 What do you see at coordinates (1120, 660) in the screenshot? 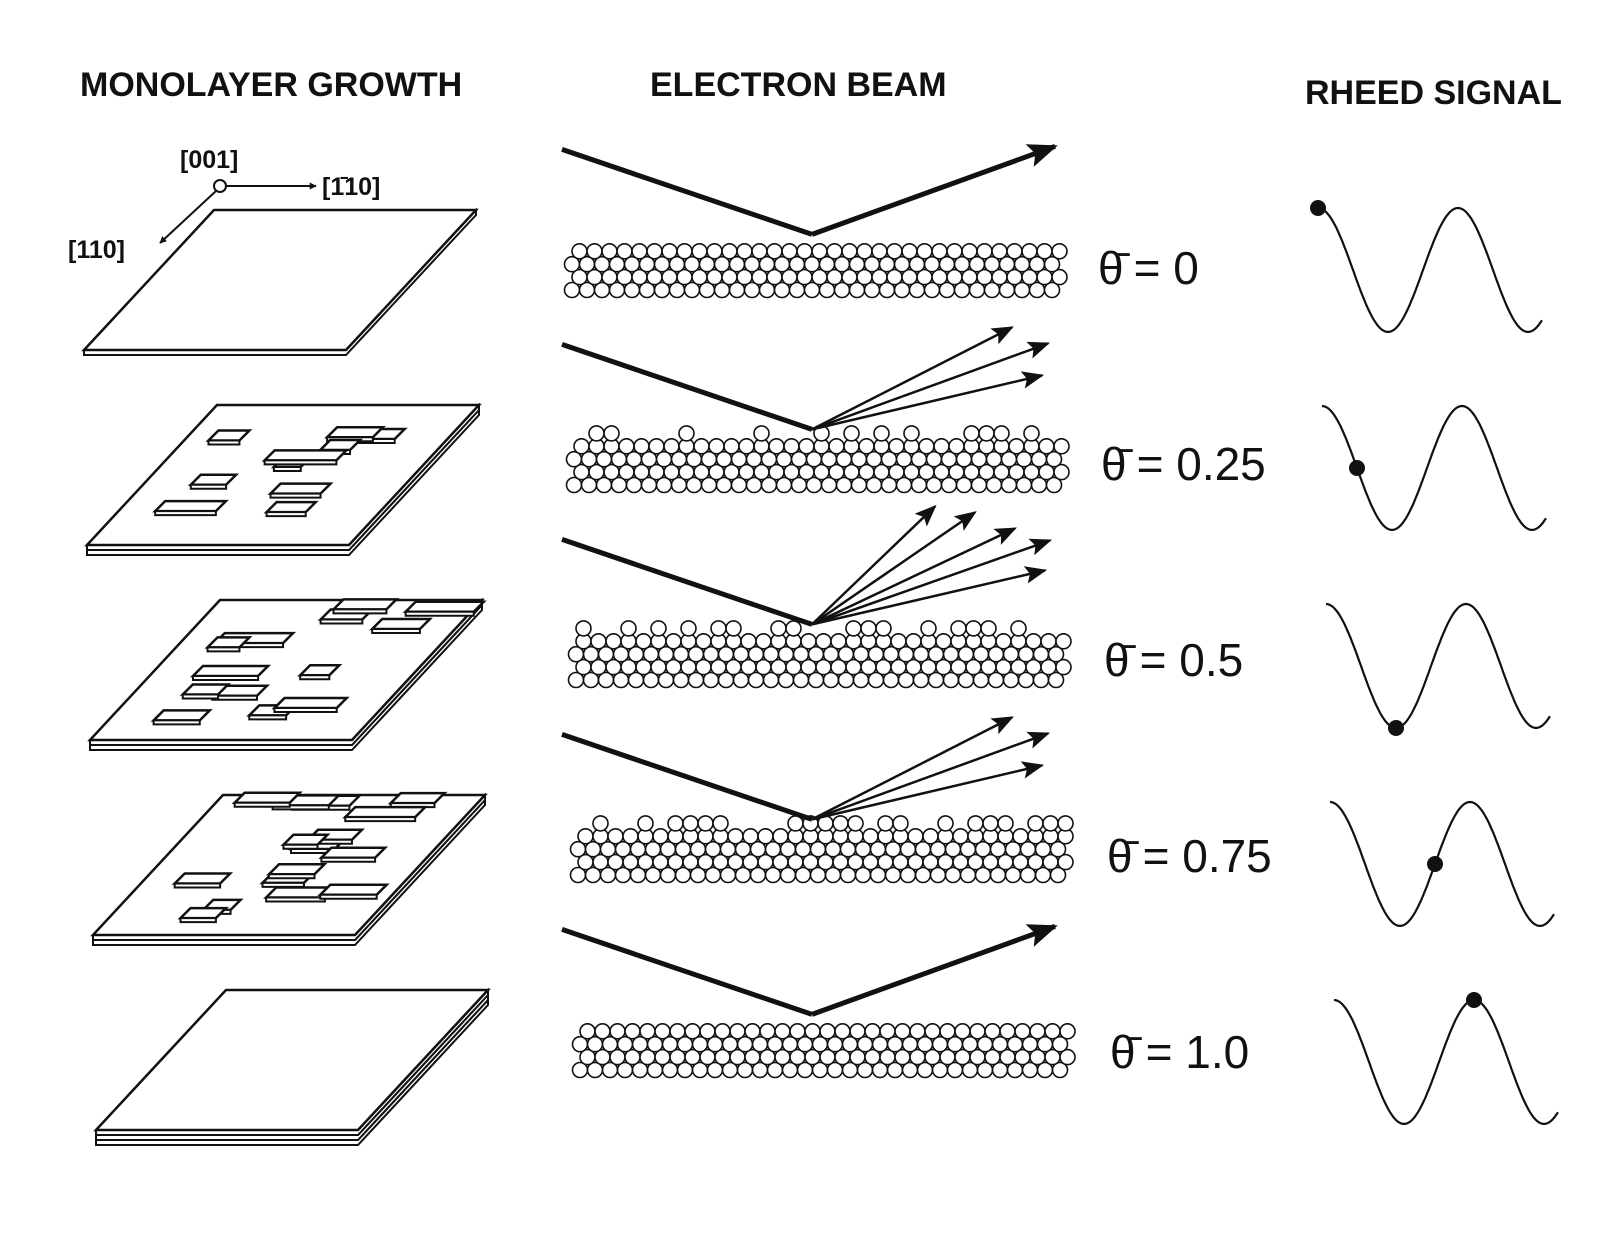
I see `coverage-symbol: θ̄` at bounding box center [1120, 660].